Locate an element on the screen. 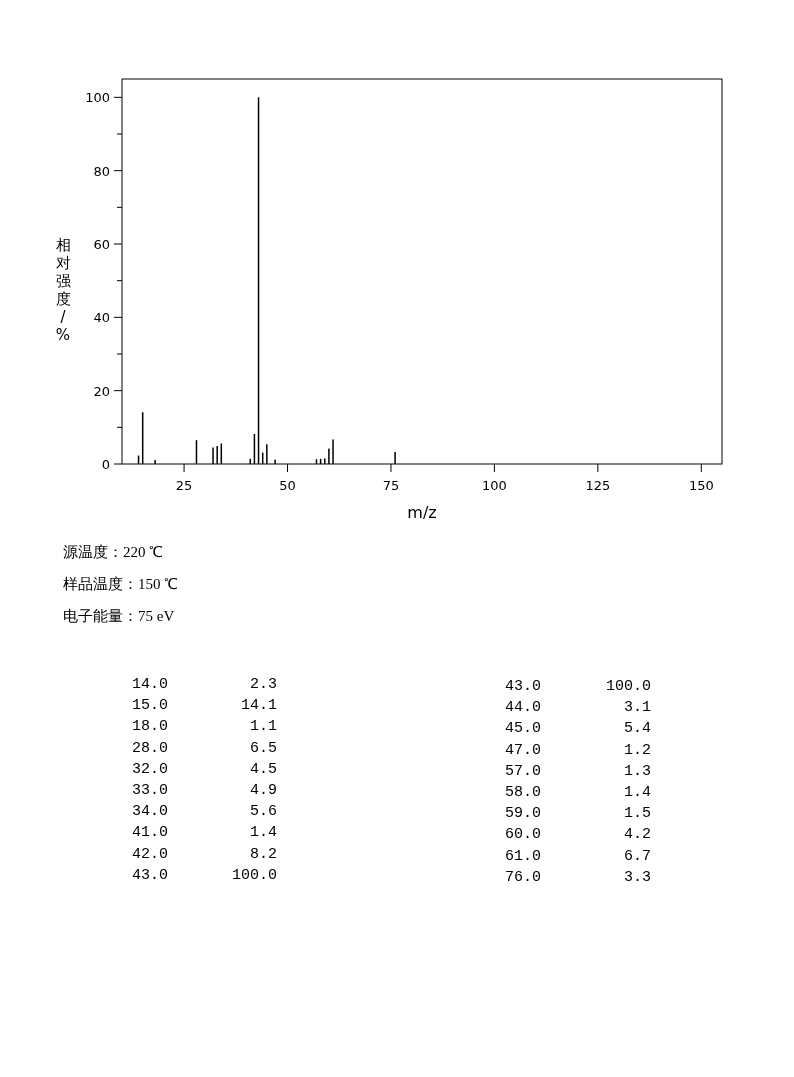 The height and width of the screenshot is (1077, 794). text: 6.5 is located at coordinates (263, 748).